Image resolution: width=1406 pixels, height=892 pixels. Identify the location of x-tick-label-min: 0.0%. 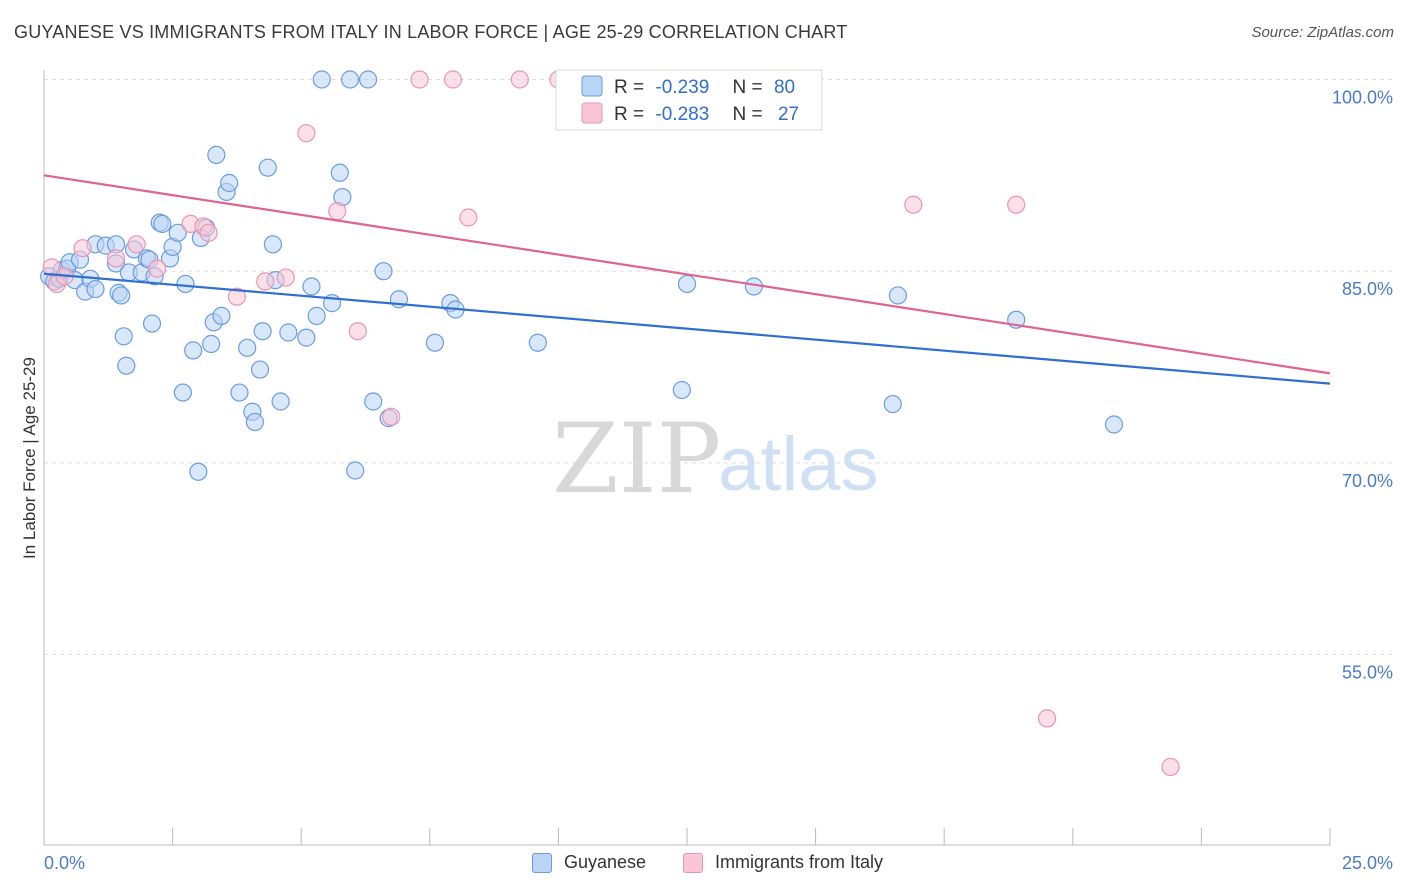
(64, 863).